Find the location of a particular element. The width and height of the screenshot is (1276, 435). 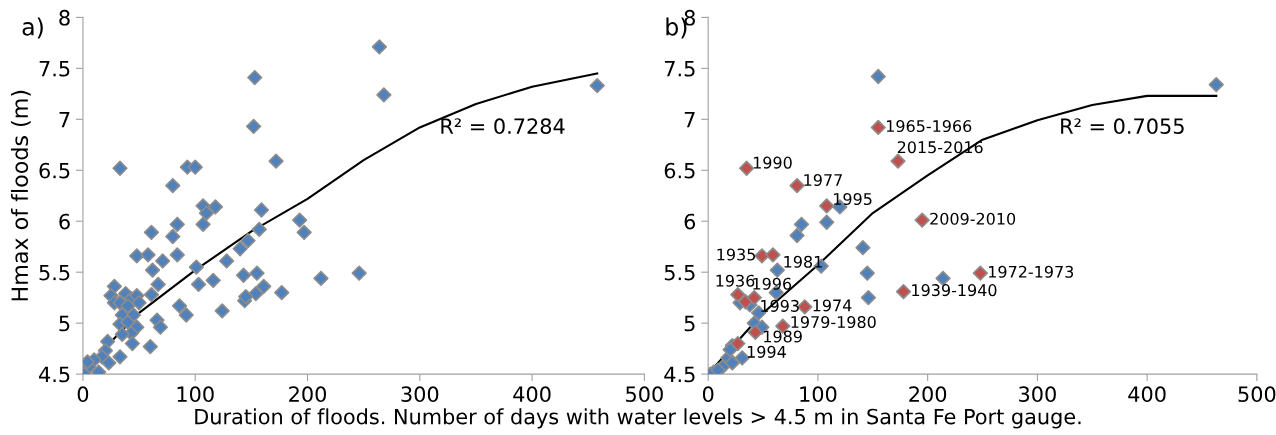

annotation: R² = 0.7284 is located at coordinates (503, 126).